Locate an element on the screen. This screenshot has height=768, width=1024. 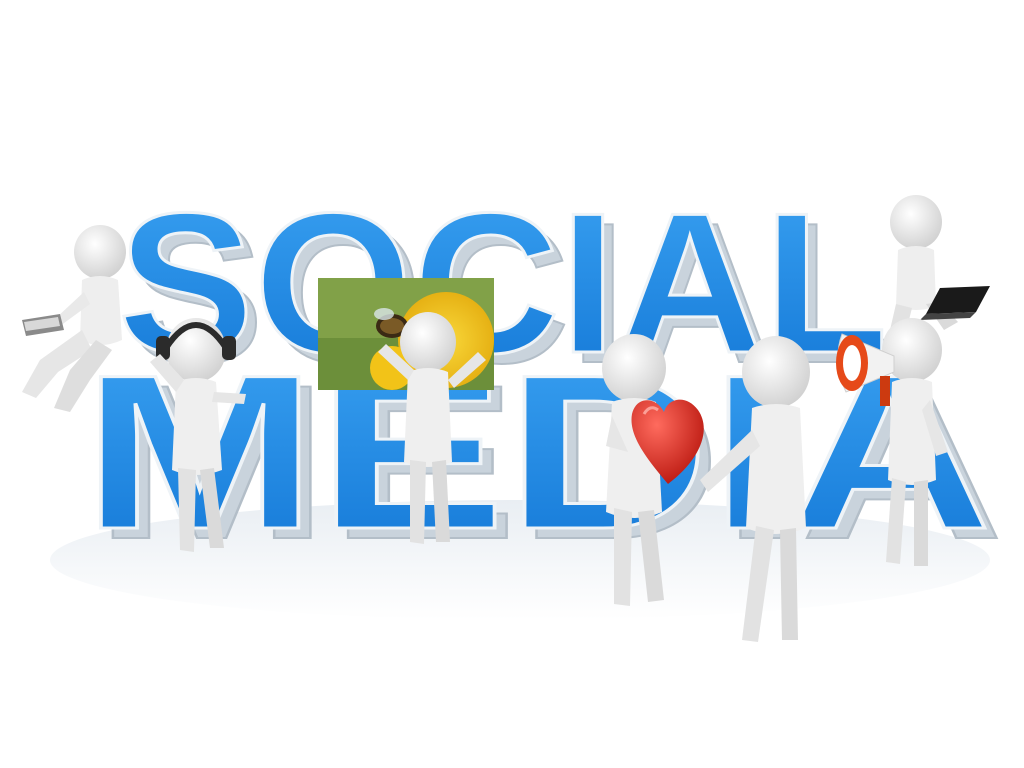
laptop-icon is located at coordinates (955, 303).